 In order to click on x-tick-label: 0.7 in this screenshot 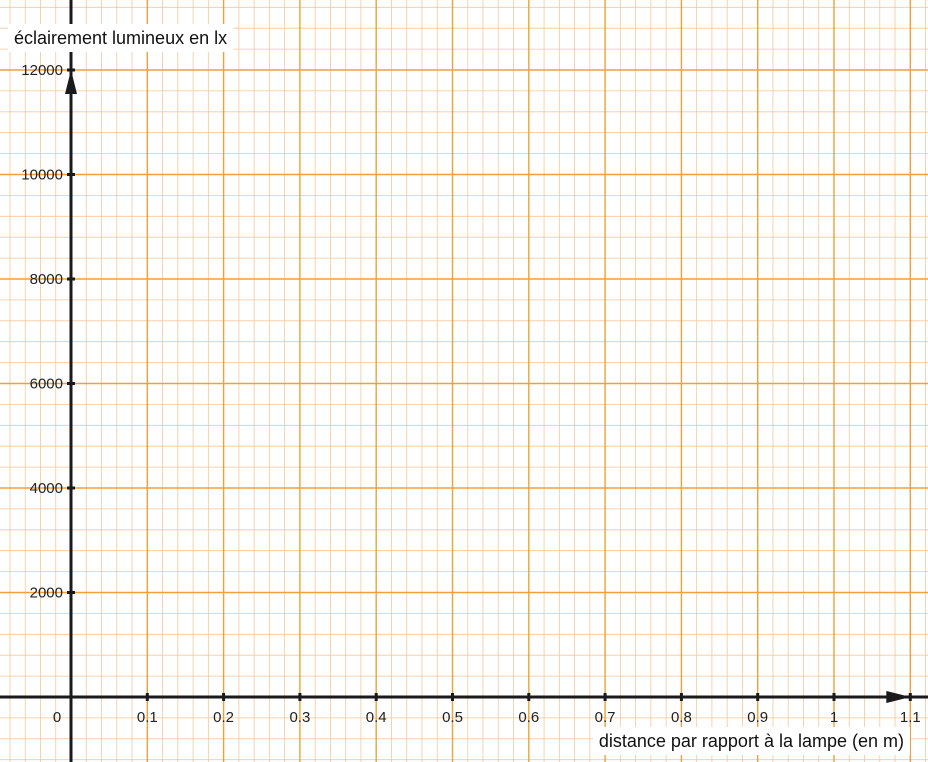, I will do `click(605, 717)`.